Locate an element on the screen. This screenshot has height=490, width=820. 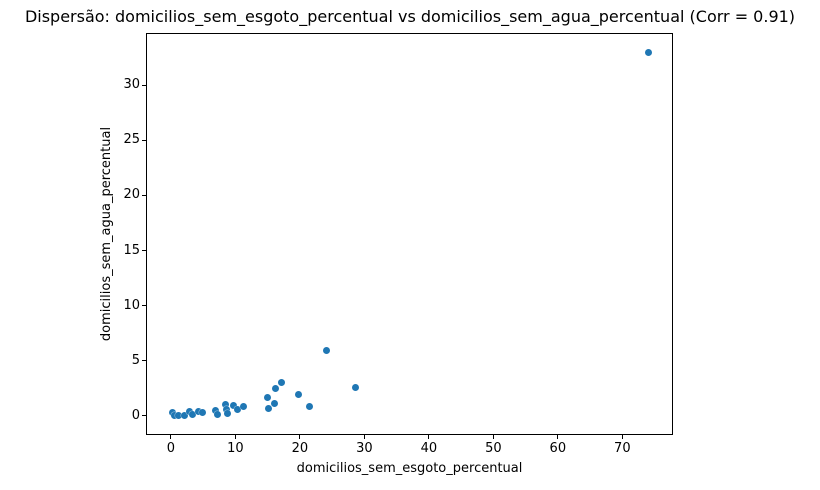
y-axis-label: domicilios_sem_agua_percentual is located at coordinates (106, 234).